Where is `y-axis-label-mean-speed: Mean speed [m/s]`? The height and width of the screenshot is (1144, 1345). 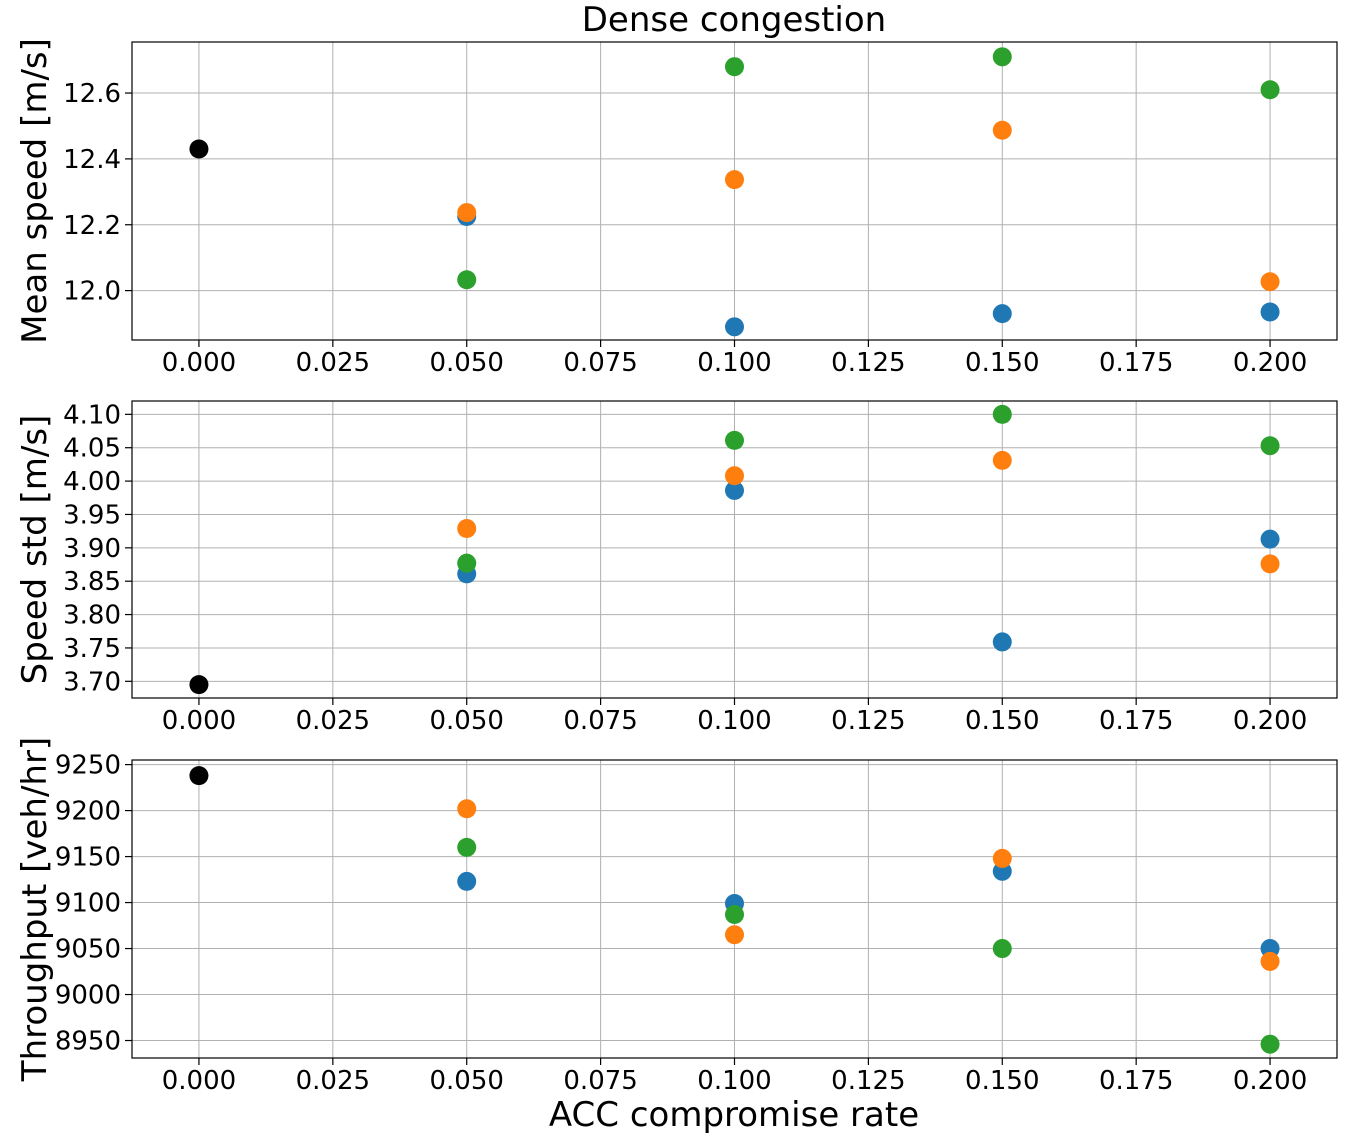
y-axis-label-mean-speed: Mean speed [m/s] is located at coordinates (35, 191).